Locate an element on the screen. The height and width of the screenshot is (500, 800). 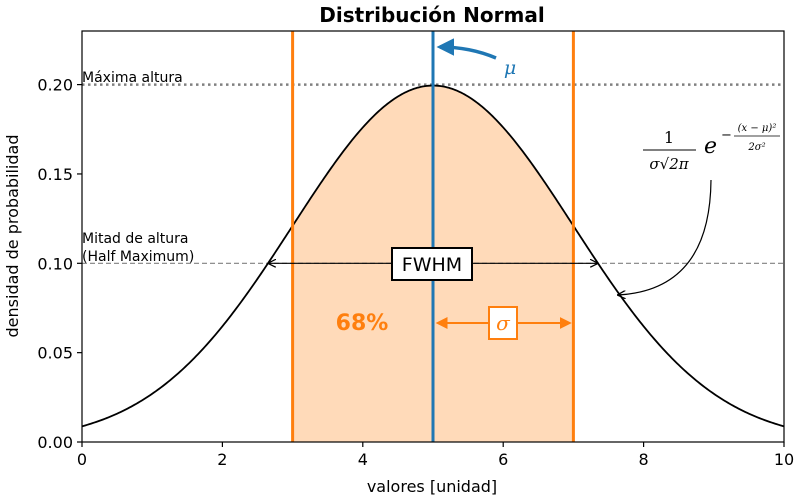
y-axis: 0.00 0.05 0.10 0.15 0.20 is located at coordinates (59, 264).